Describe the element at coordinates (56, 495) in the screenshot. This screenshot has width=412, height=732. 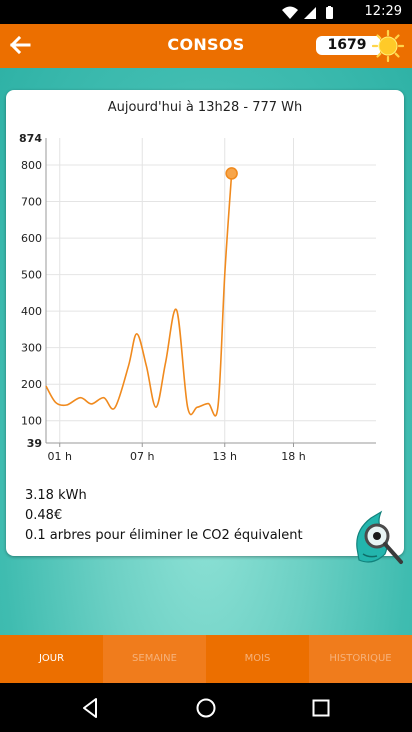
I see `energy-total: 3.18 kWh` at that location.